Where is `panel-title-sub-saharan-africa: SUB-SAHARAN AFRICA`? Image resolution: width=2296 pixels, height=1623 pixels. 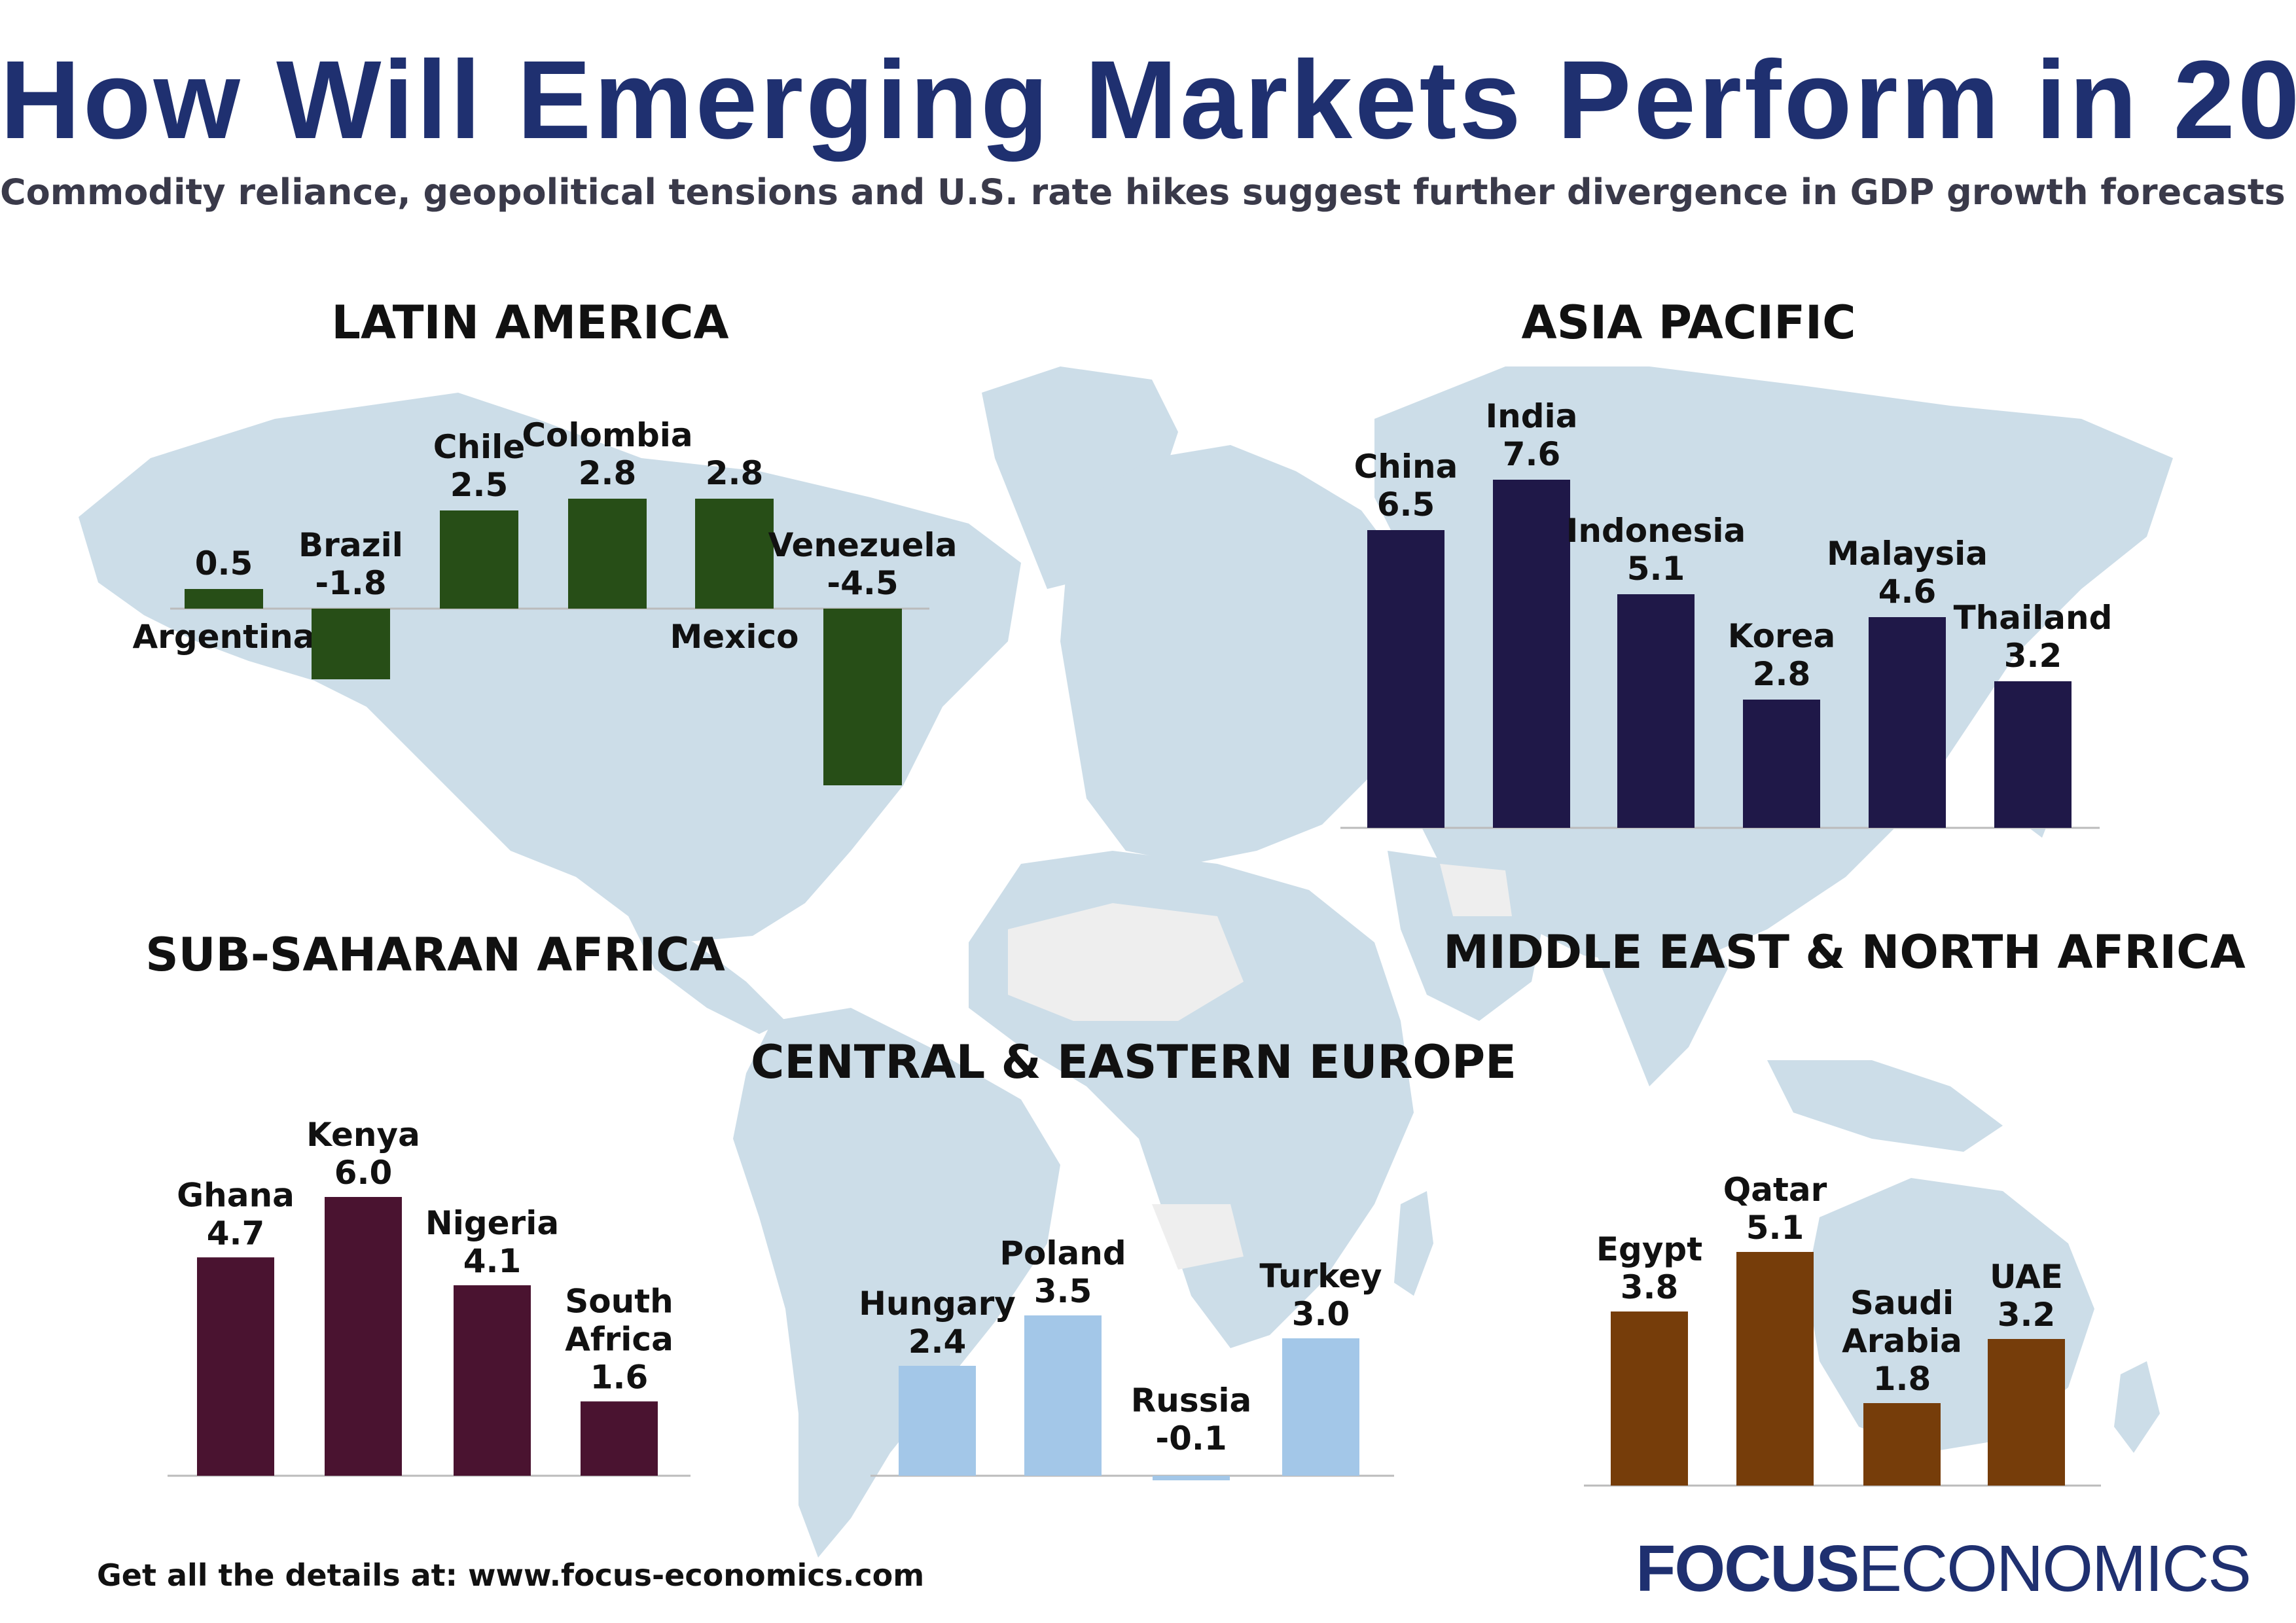
panel-title-sub-saharan-africa: SUB-SAHARAN AFRICA is located at coordinates (435, 955).